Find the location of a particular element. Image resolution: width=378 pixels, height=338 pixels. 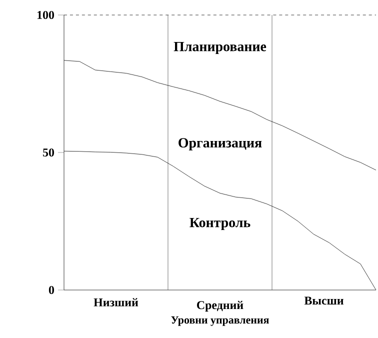

y-tick-label: 0 is located at coordinates (51, 290).